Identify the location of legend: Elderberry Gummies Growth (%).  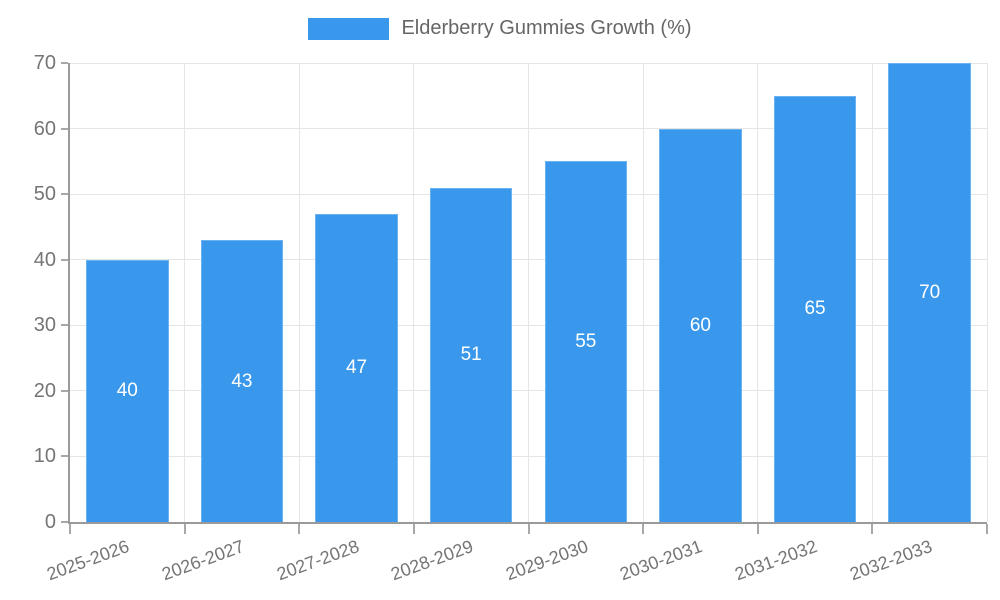
(500, 28).